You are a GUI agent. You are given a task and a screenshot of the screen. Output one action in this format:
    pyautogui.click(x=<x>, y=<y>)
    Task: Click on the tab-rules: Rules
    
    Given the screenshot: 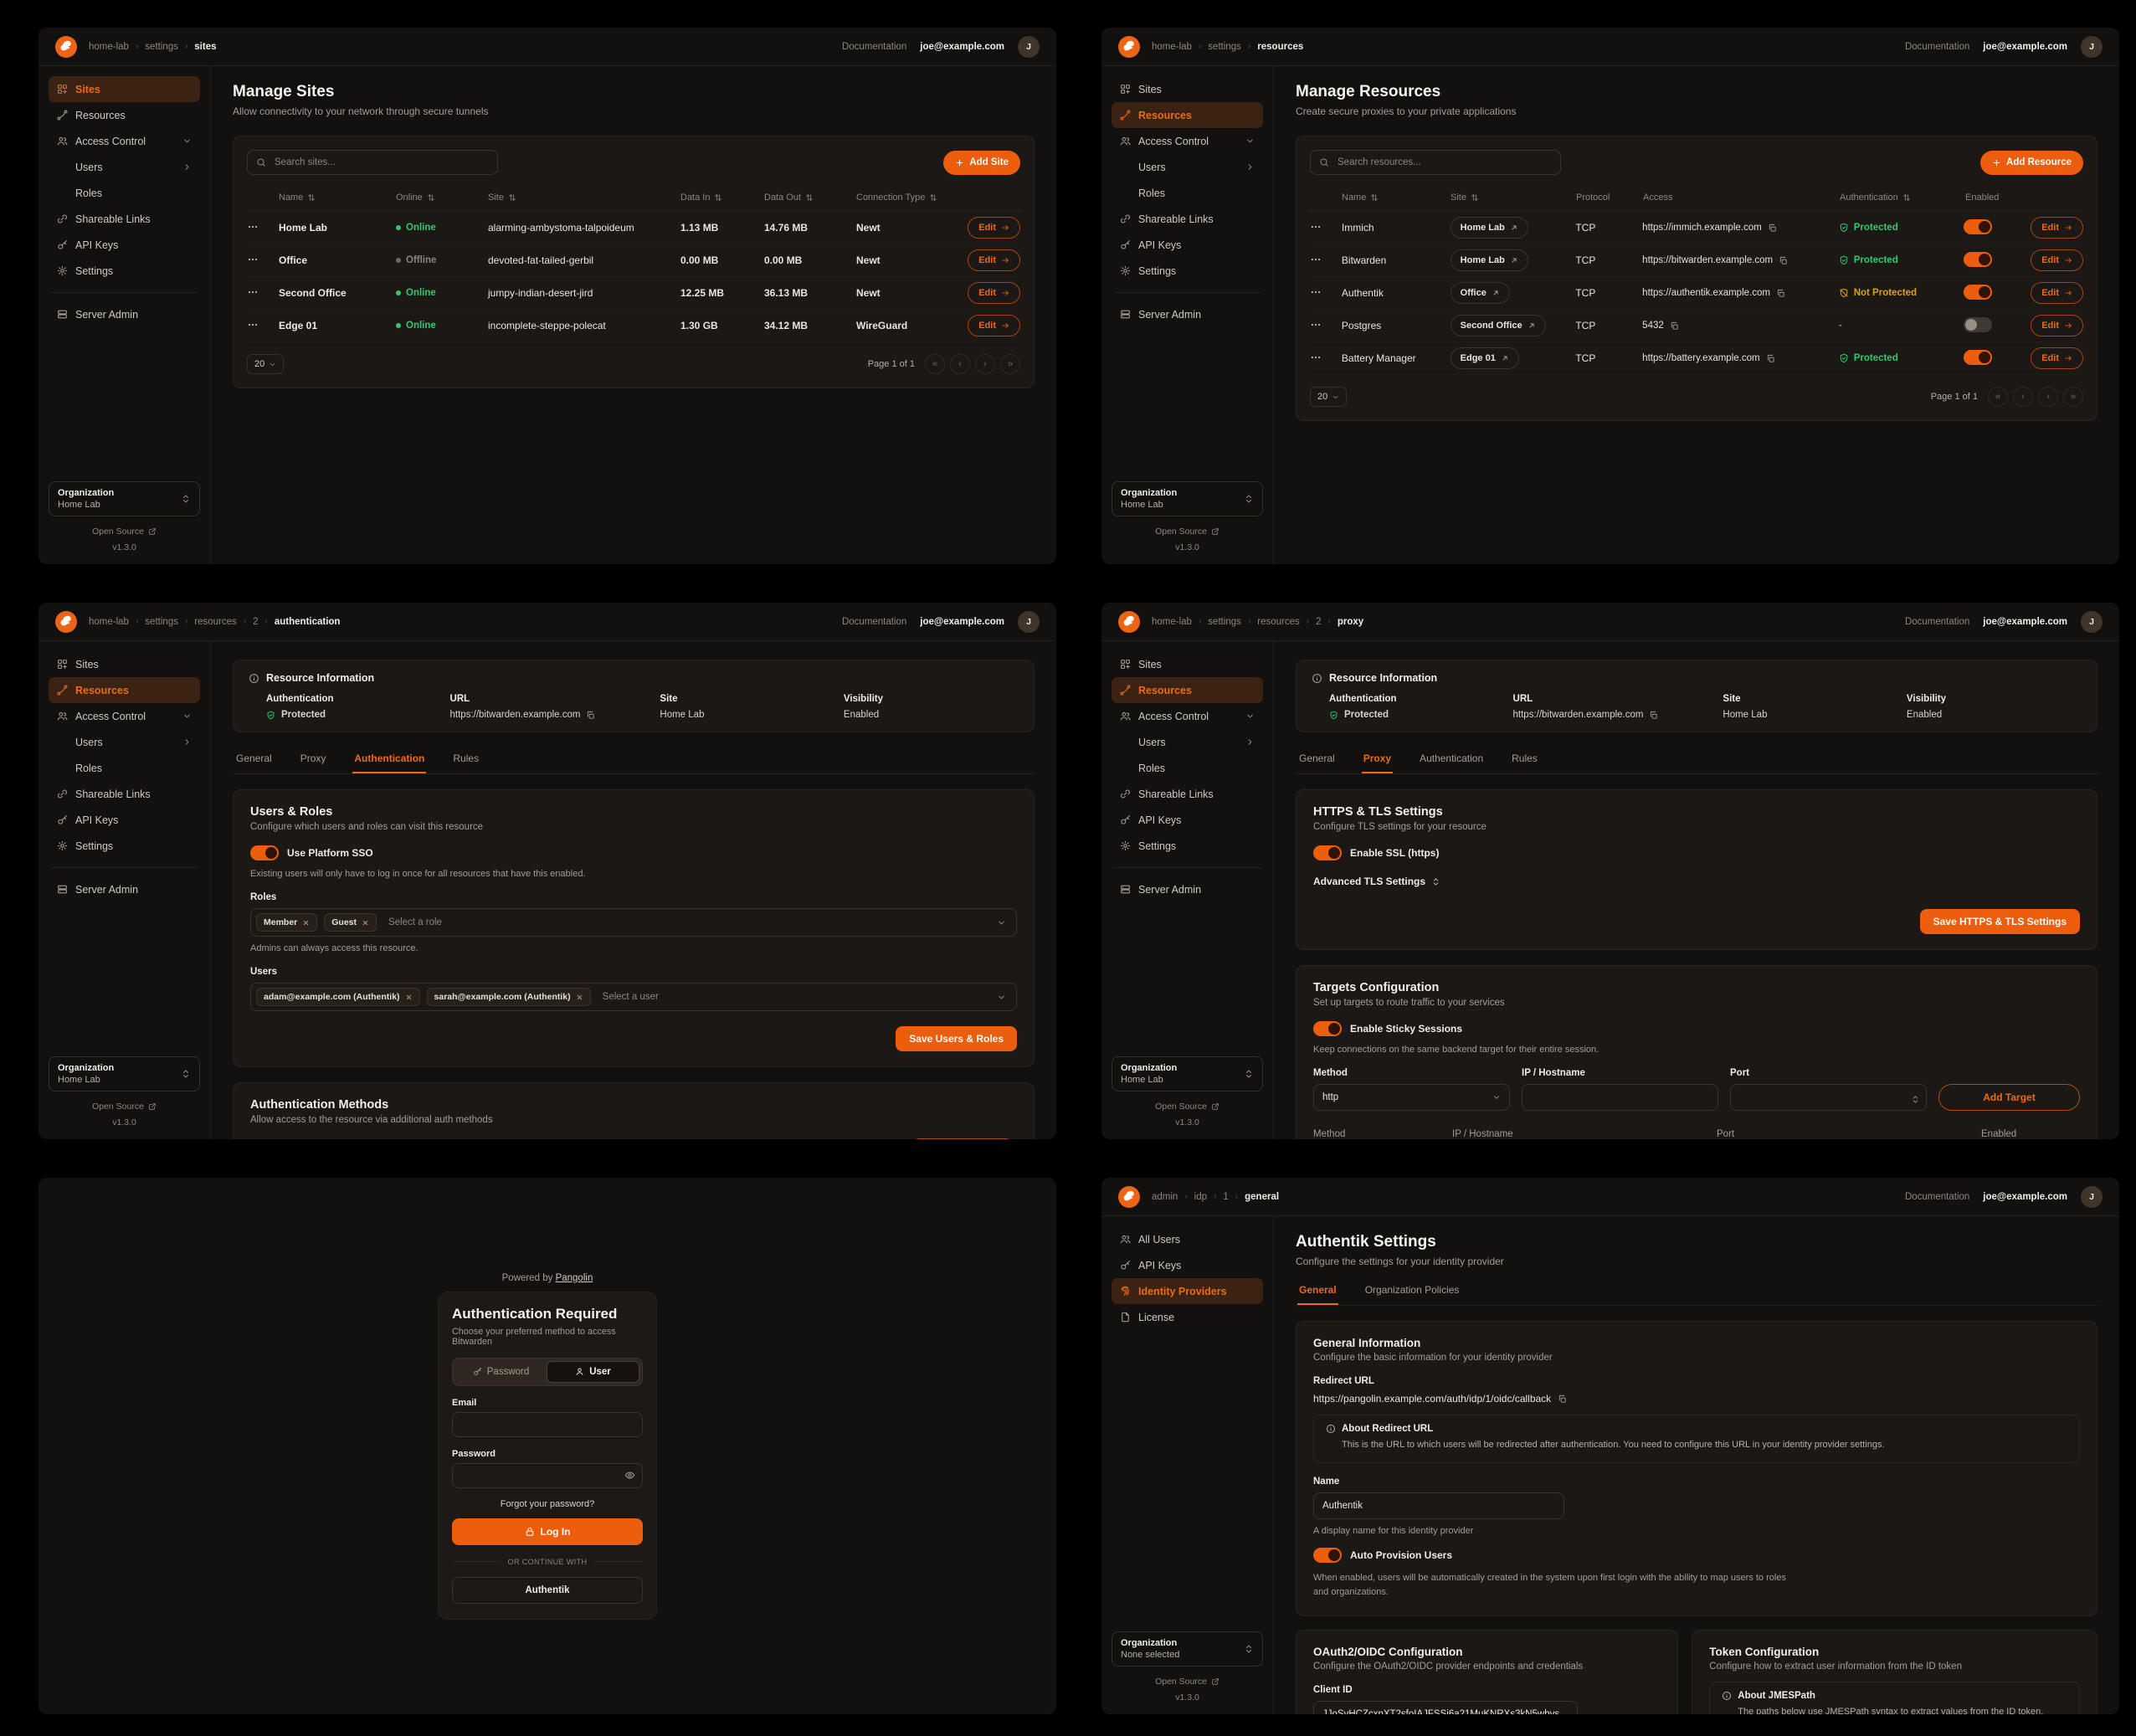 What is the action you would take?
    pyautogui.click(x=467, y=758)
    